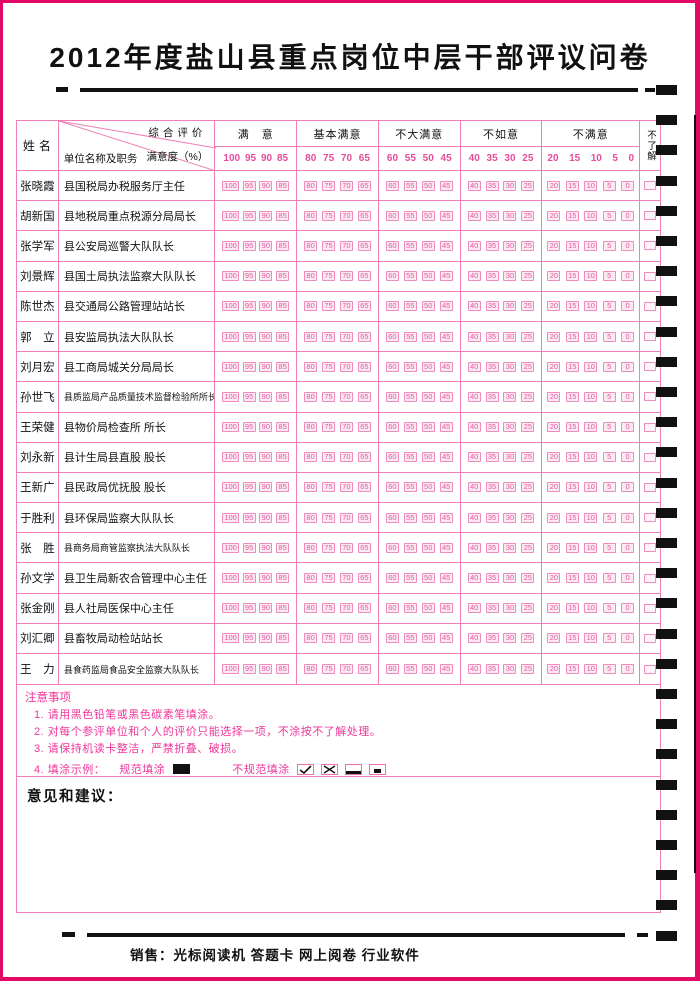  What do you see at coordinates (410, 366) in the screenshot?
I see `score-bubble-55: 55` at bounding box center [410, 366].